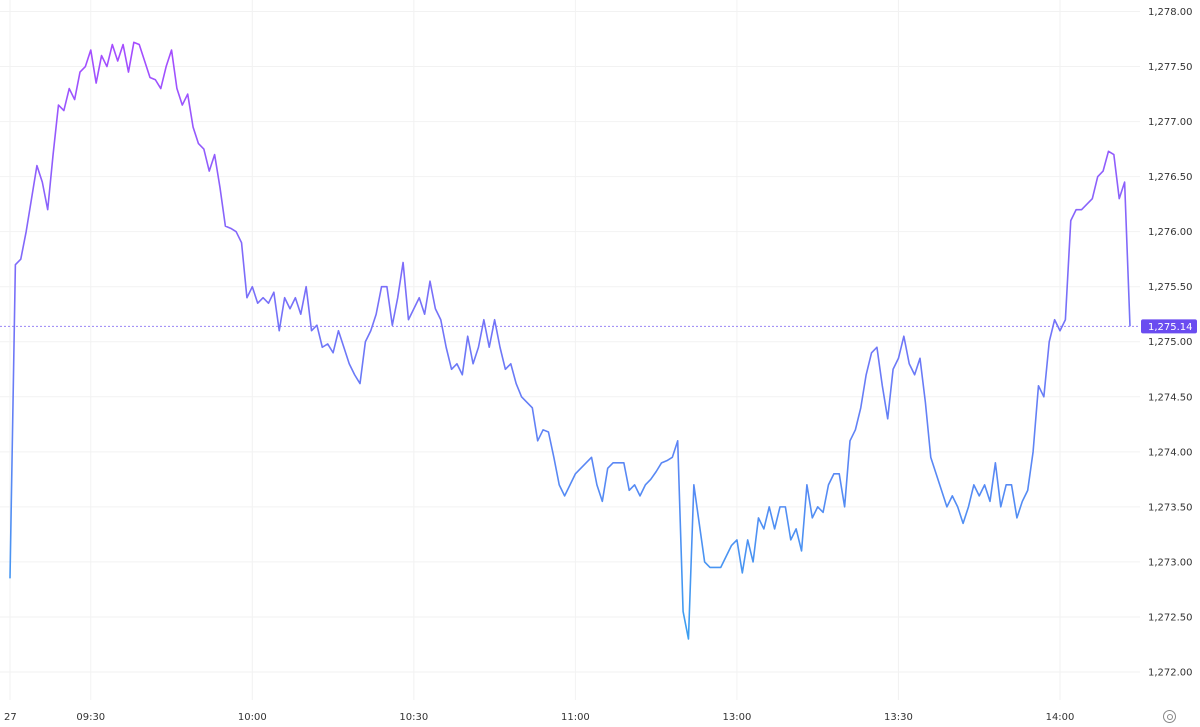 The image size is (1200, 727). I want to click on y-tick-label: 1,275.00, so click(1170, 342).